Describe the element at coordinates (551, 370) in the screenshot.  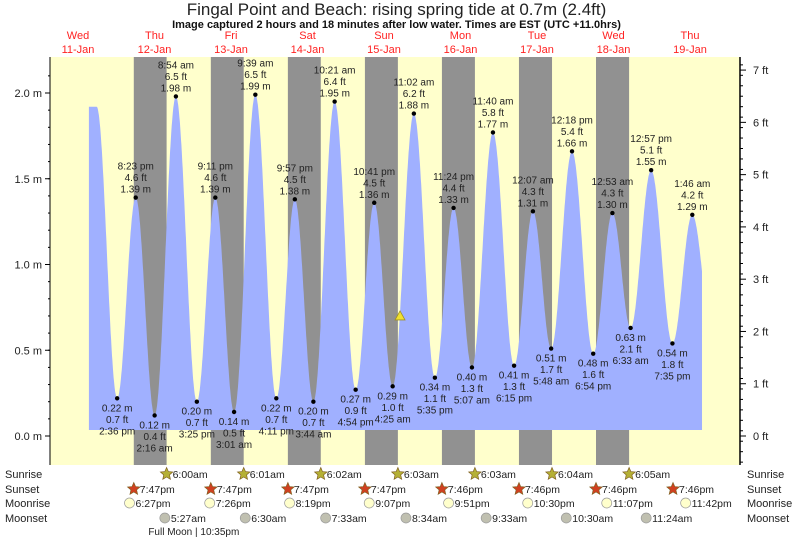
I see `low-tide-label: 1.7 ft` at that location.